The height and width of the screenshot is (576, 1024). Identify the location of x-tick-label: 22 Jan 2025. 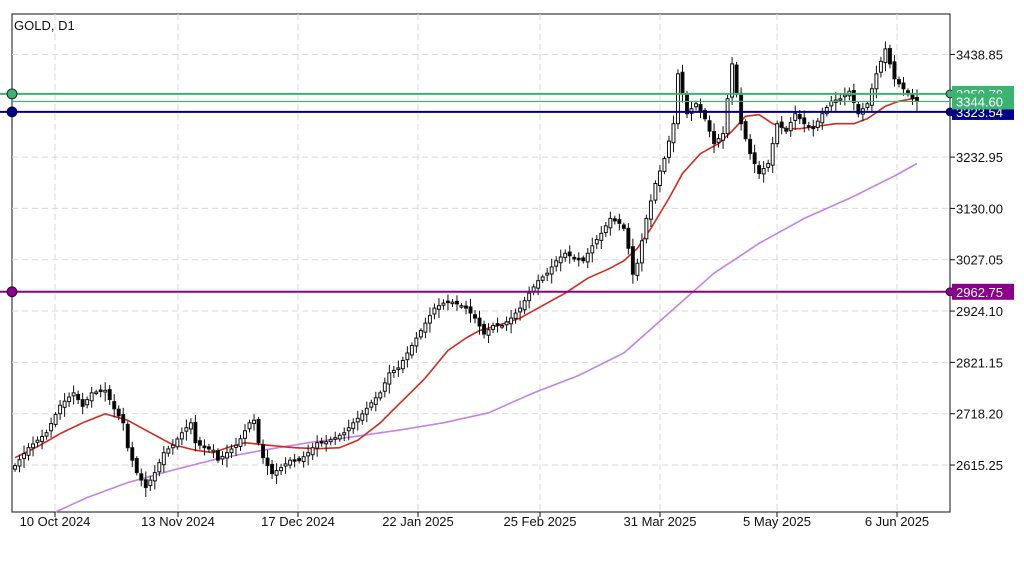
(418, 521).